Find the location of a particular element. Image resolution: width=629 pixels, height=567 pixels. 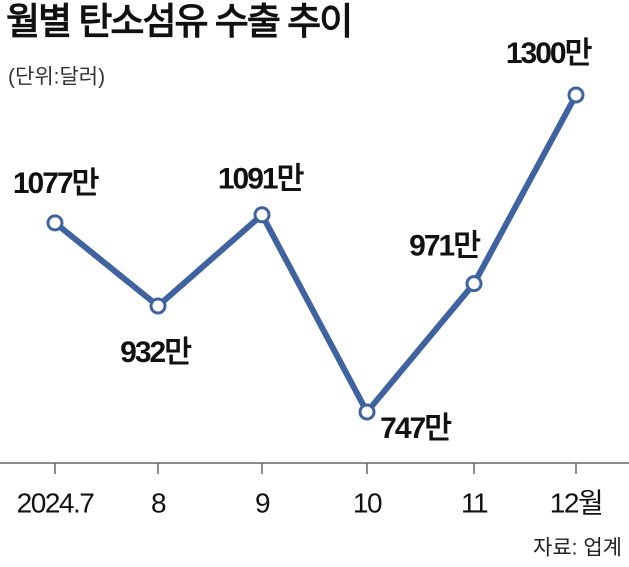

x-tick-label: 10 is located at coordinates (367, 502).